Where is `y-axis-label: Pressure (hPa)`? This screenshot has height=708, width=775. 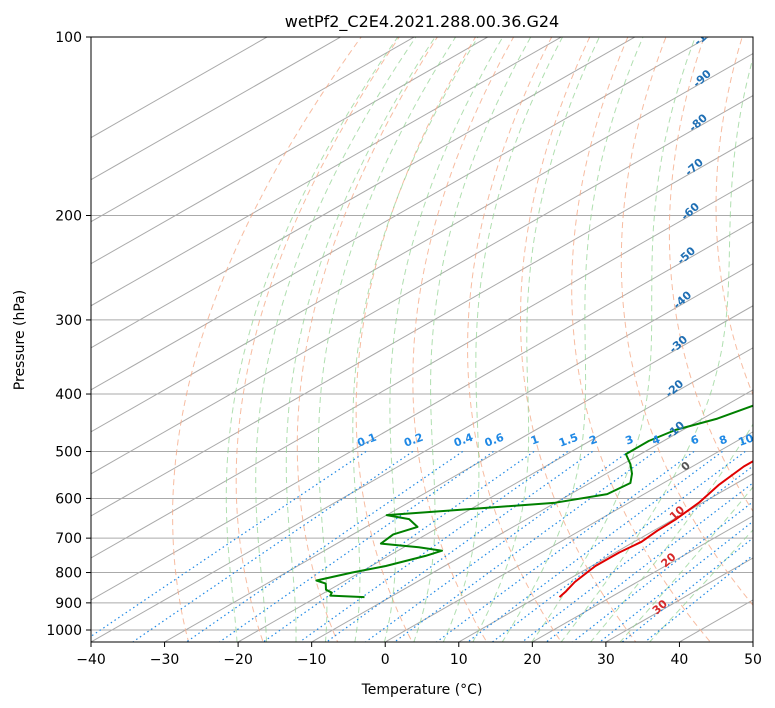
y-axis-label: Pressure (hPa) is located at coordinates (20, 340).